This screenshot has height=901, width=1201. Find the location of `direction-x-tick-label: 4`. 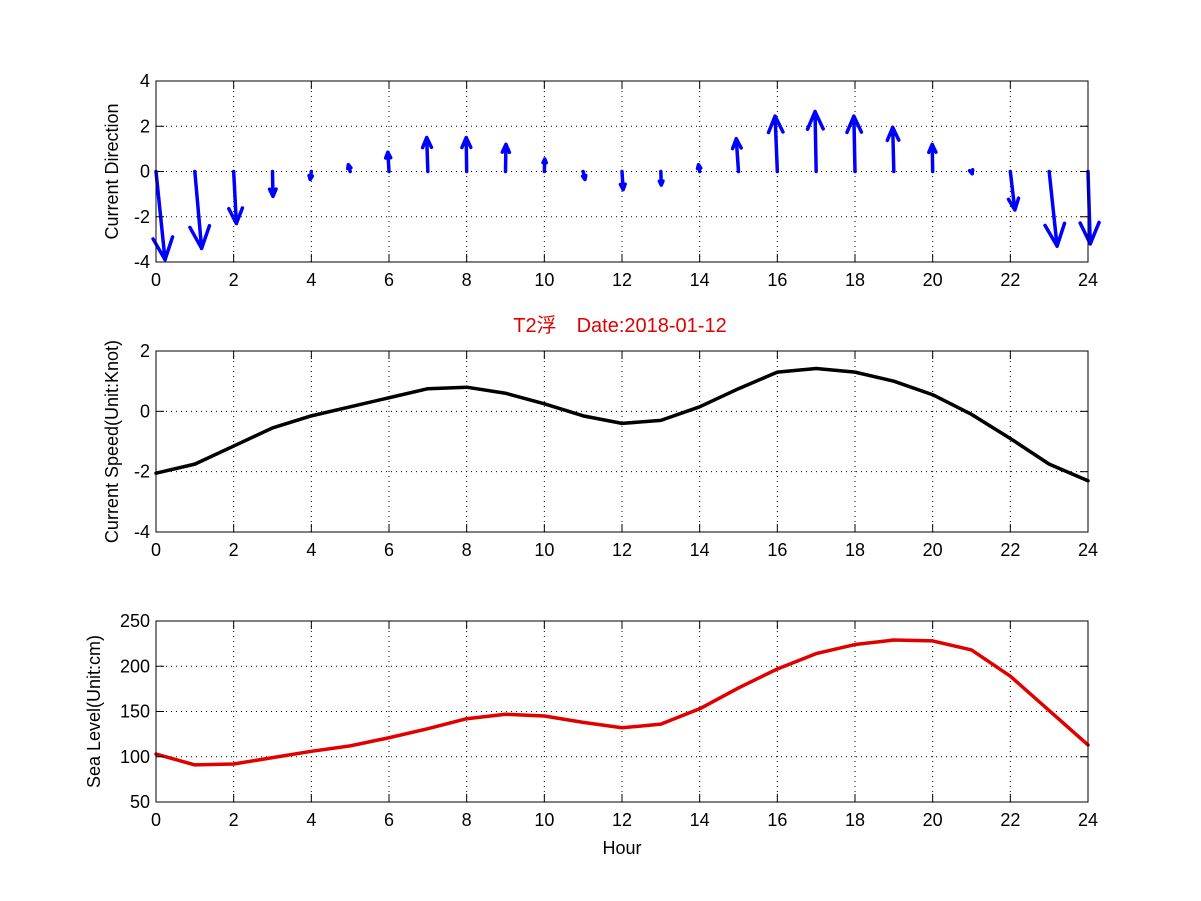

direction-x-tick-label: 4 is located at coordinates (311, 280).